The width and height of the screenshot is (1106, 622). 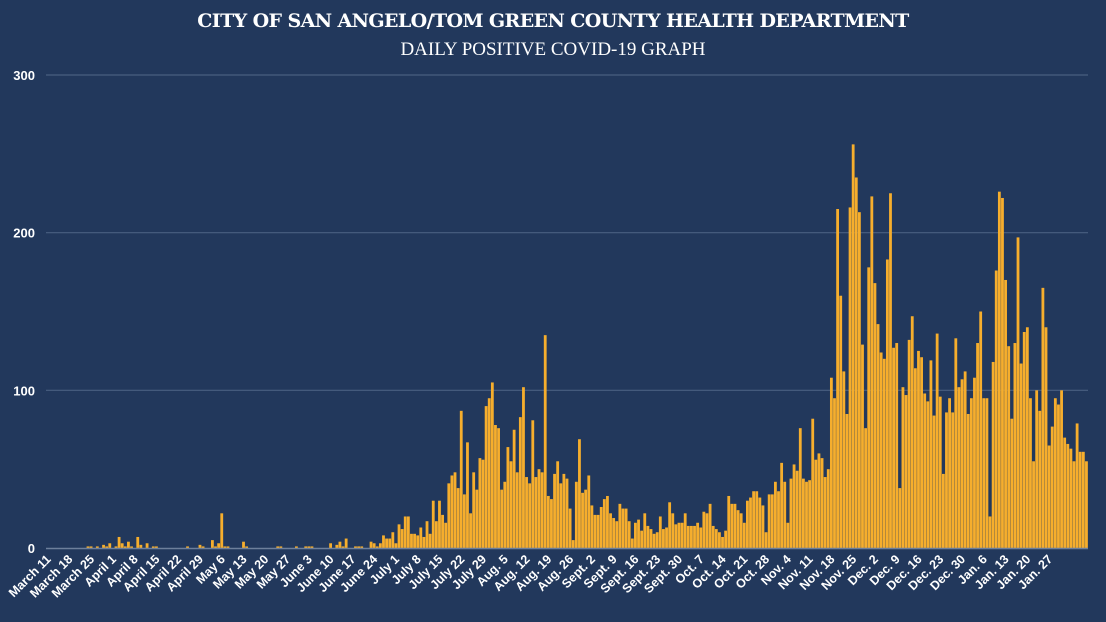 I want to click on y-tick-label: 200, so click(x=24, y=233).